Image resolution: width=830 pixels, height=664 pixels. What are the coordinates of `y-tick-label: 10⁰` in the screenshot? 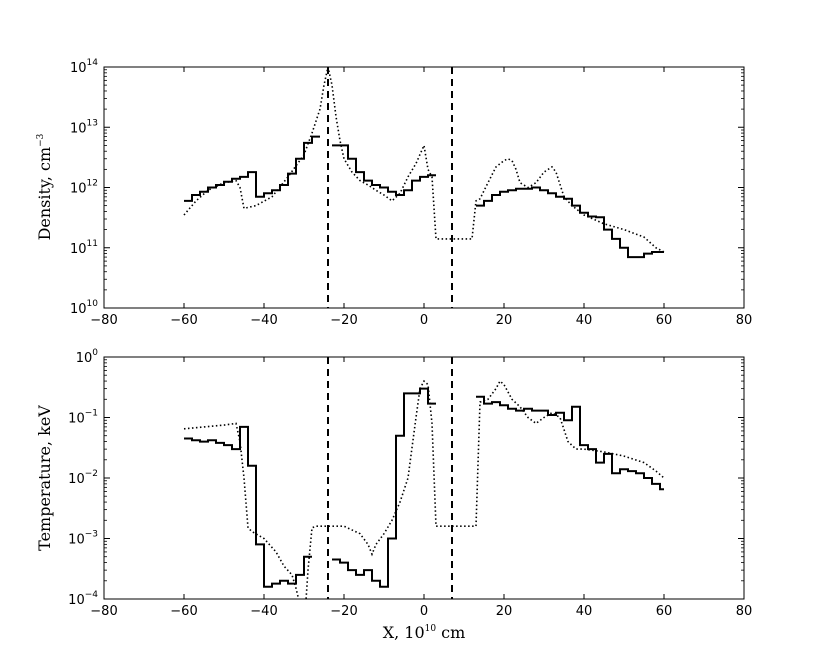 It's located at (87, 357).